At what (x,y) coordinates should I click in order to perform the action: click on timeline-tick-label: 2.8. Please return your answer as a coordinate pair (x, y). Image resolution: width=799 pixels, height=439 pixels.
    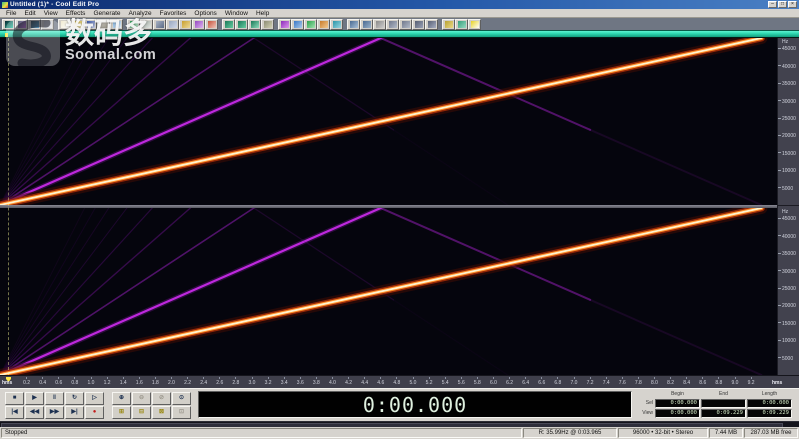
    Looking at the image, I should click on (236, 383).